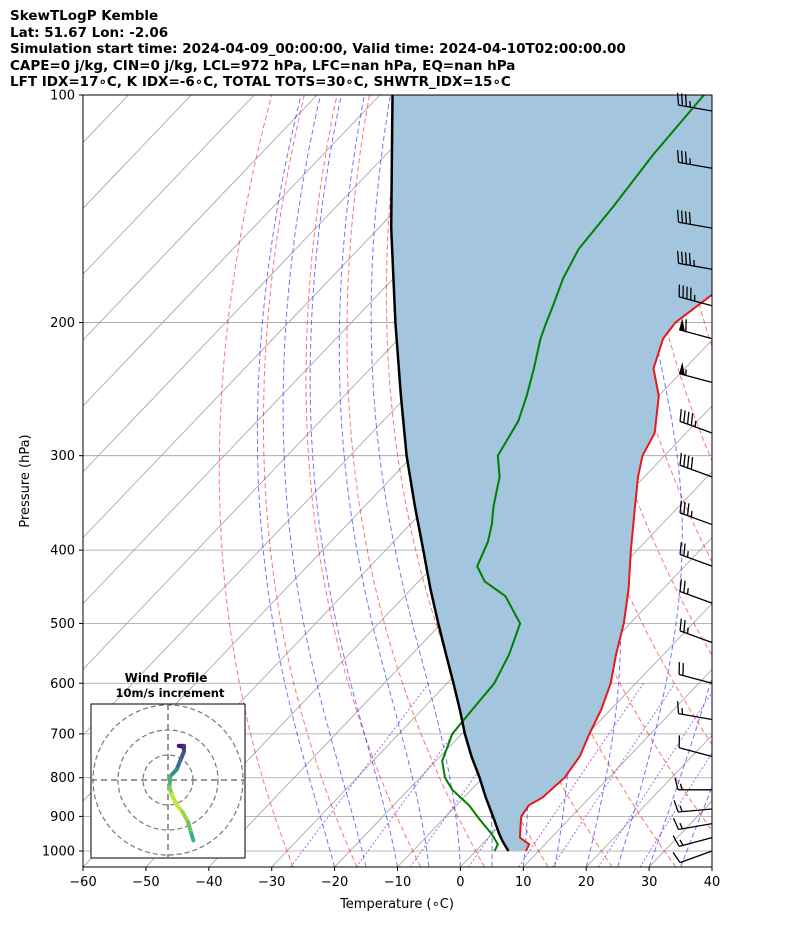  Describe the element at coordinates (62, 778) in the screenshot. I see `y-tick-label: 800` at that location.